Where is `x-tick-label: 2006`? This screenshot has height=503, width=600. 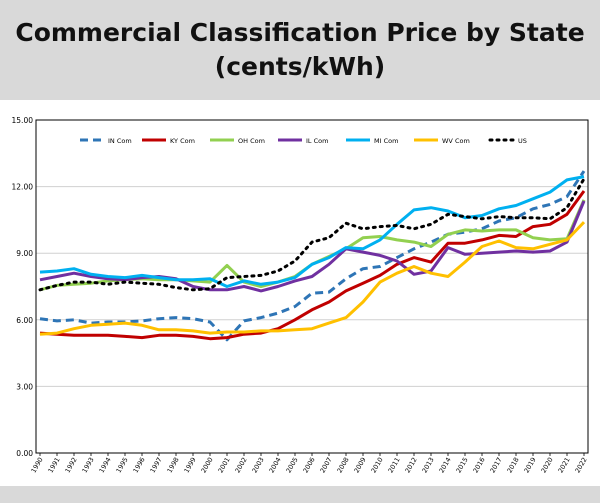 x-tick-label: 2006 is located at coordinates (309, 465).